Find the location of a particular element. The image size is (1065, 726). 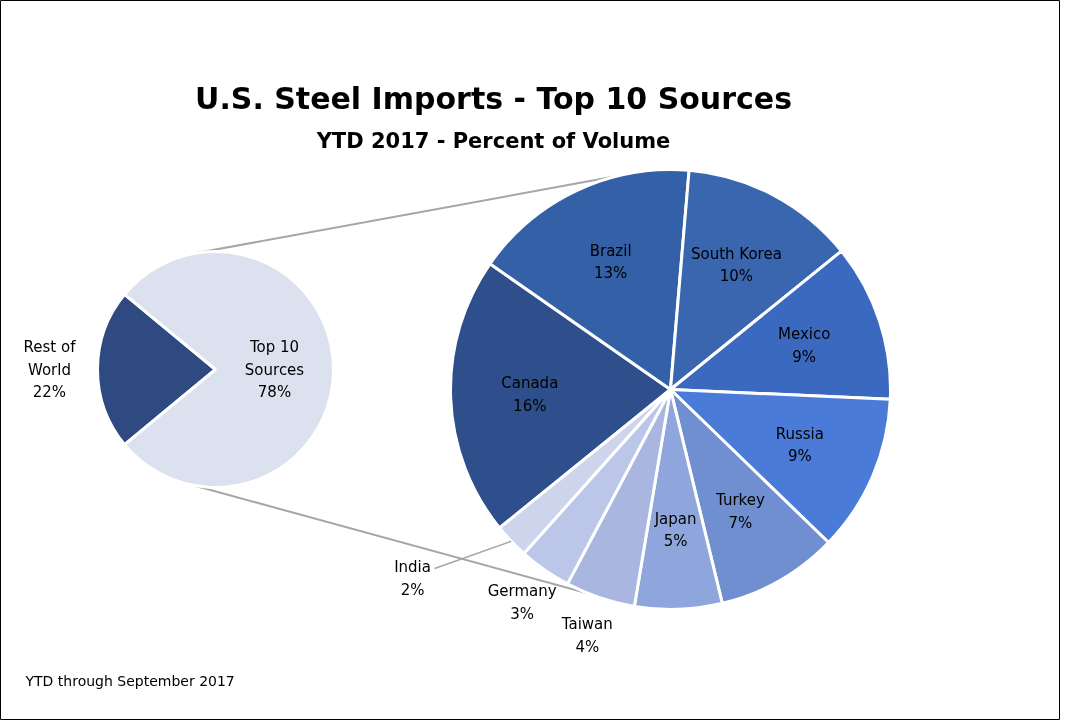

data-label: 4% is located at coordinates (587, 646).